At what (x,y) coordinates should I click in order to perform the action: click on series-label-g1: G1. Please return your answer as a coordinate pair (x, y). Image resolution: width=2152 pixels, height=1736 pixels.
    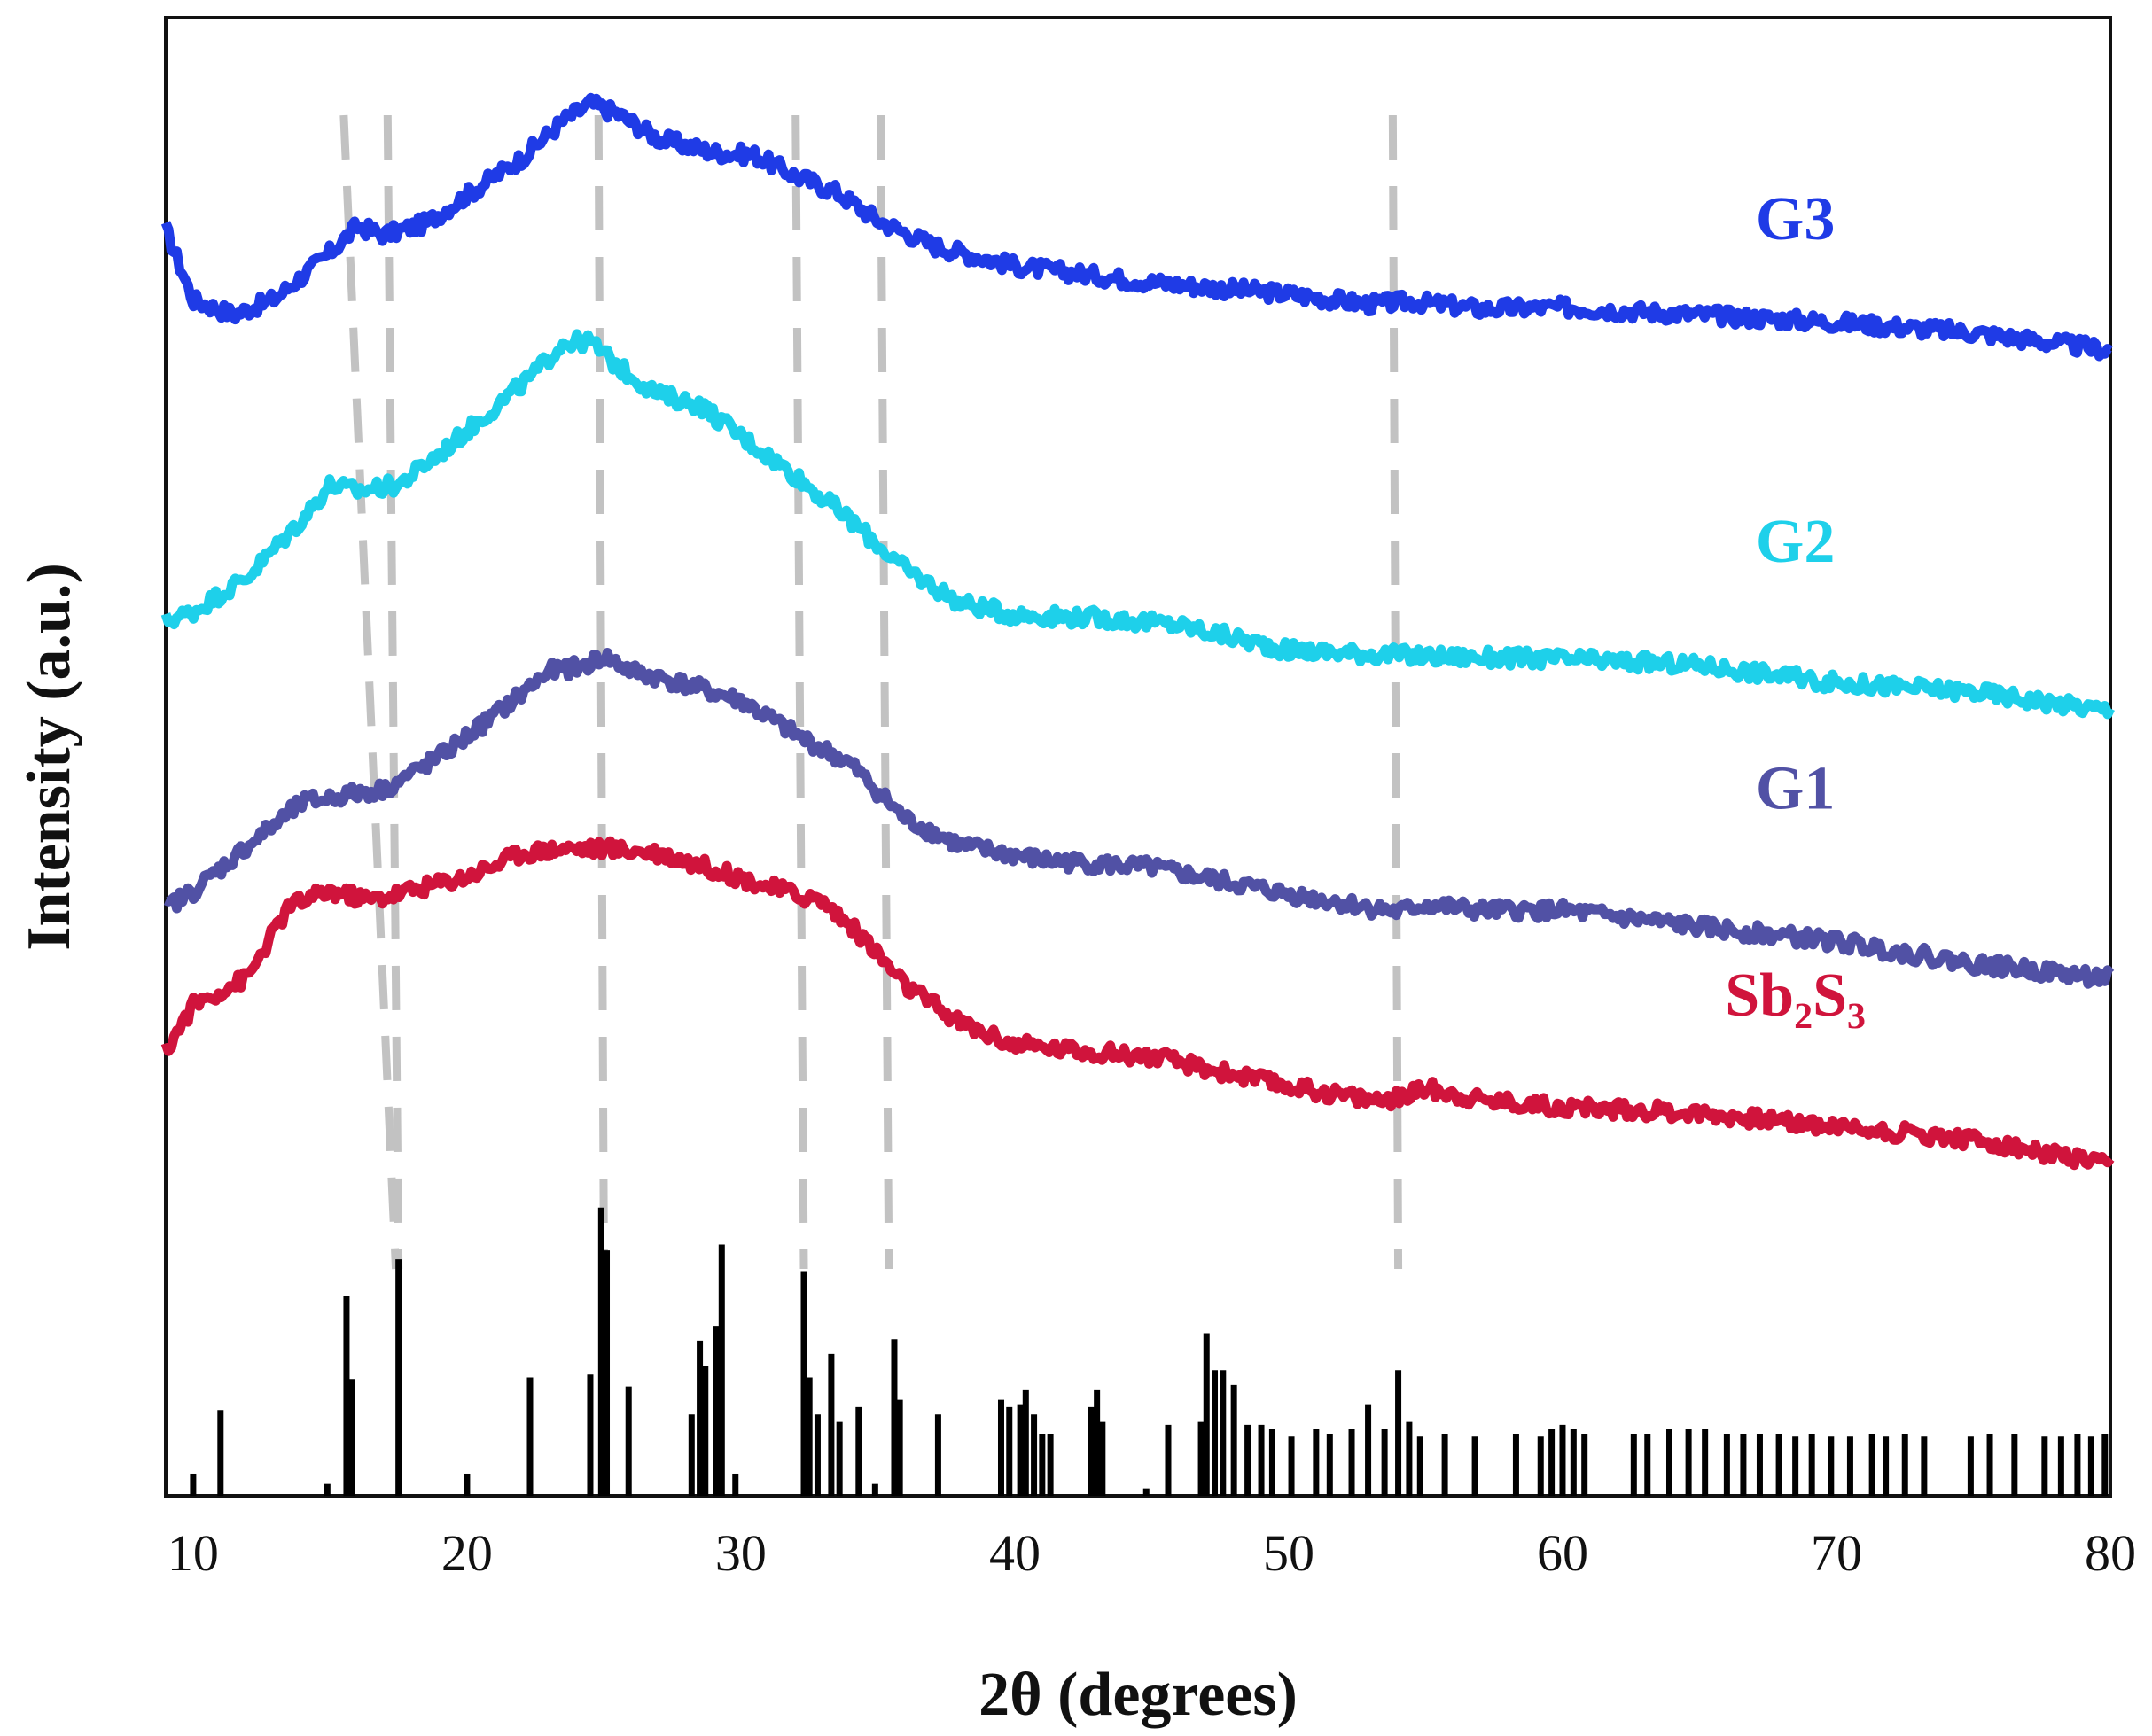
    Looking at the image, I should click on (1795, 788).